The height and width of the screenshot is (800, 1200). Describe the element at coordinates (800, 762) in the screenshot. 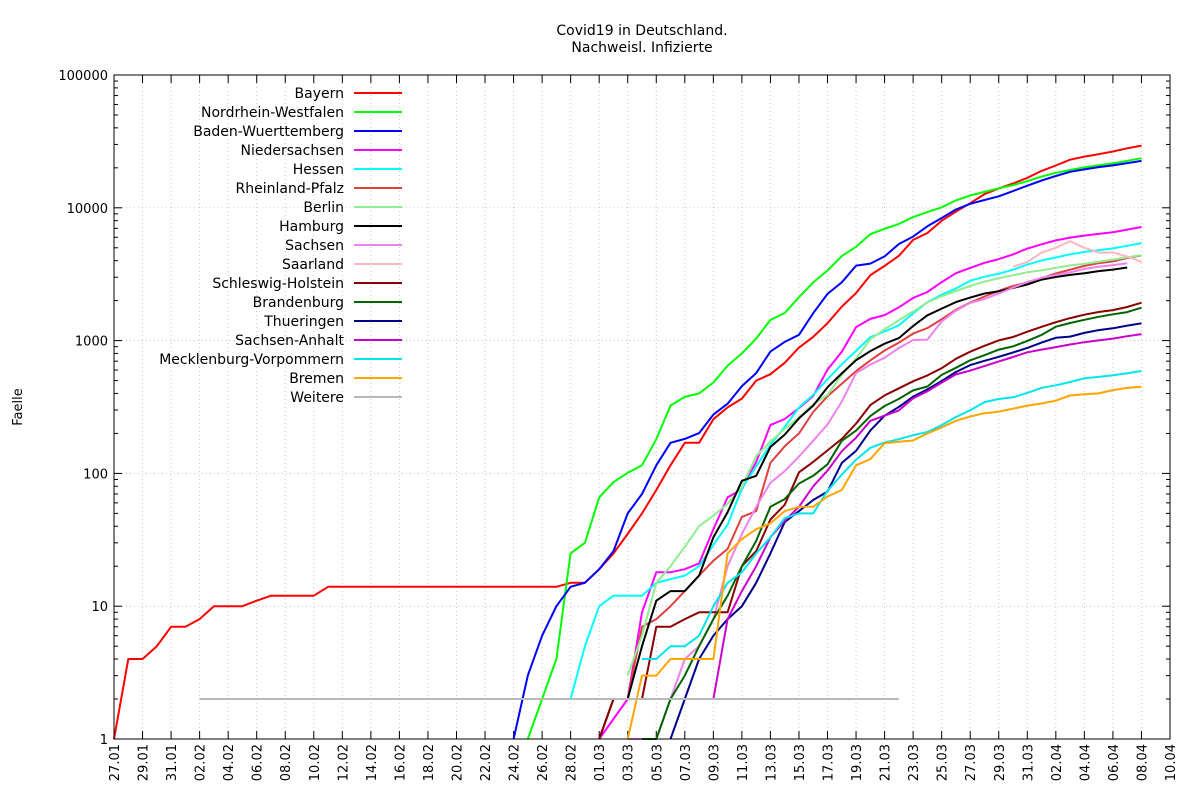

I see `x-tick-label: 15.03` at that location.